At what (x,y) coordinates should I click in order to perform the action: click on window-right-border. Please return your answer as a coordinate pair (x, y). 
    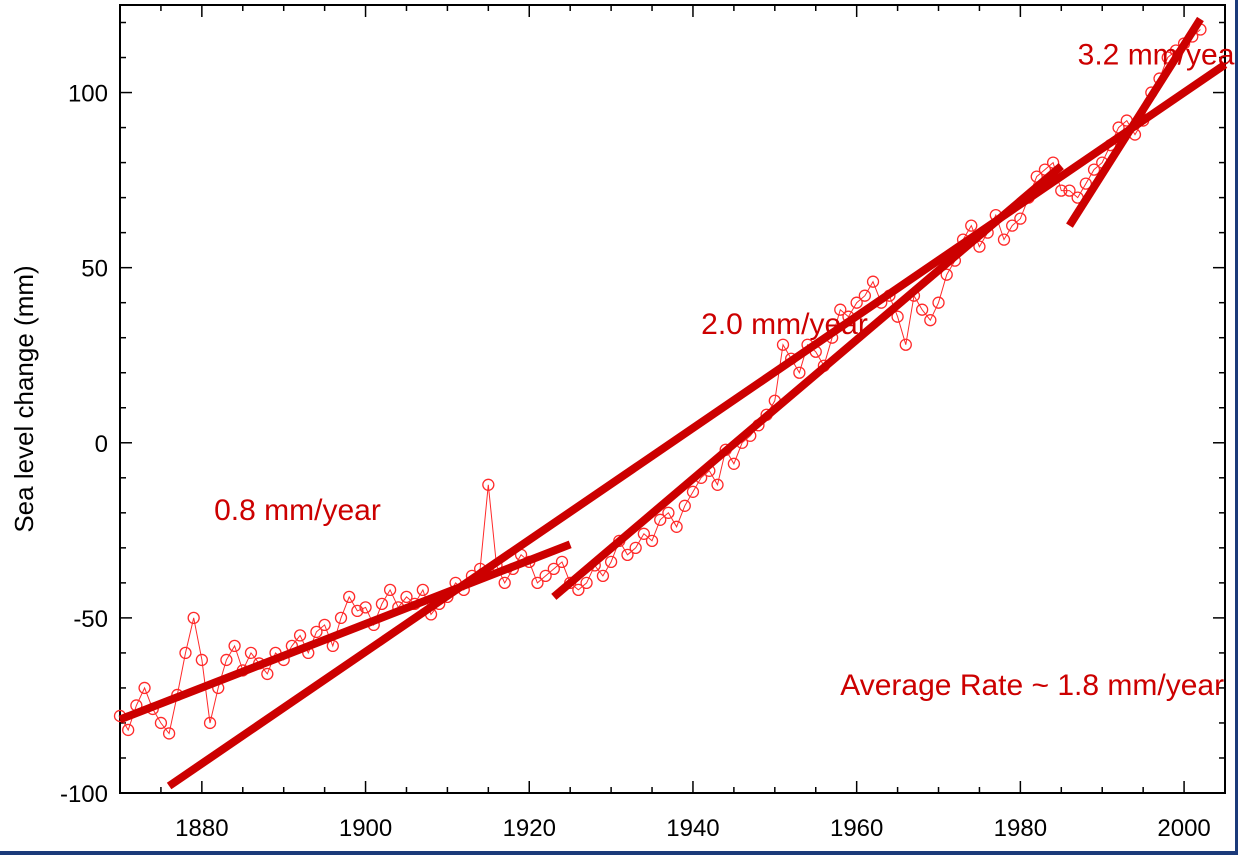
    Looking at the image, I should click on (1236, 427).